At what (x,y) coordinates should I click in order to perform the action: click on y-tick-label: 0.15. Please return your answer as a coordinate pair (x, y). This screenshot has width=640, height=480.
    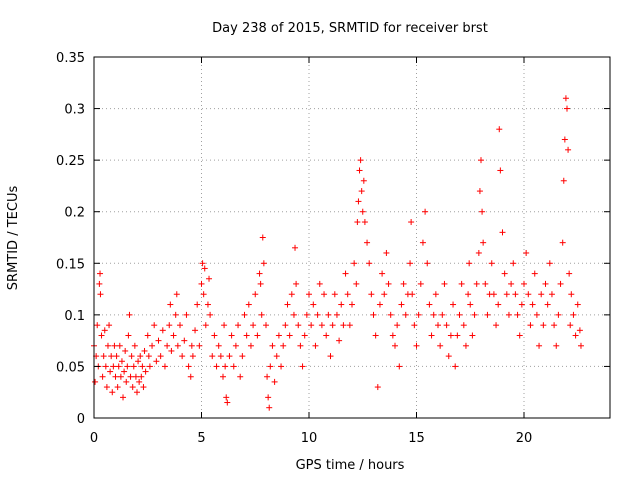
    Looking at the image, I should click on (70, 264).